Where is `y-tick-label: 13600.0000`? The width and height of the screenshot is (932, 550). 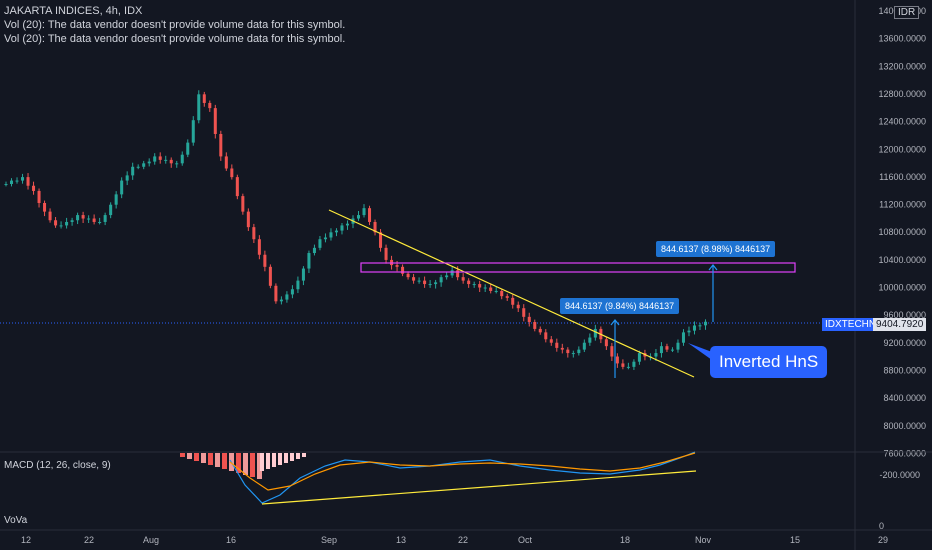
y-tick-label: 13600.0000 is located at coordinates (902, 39).